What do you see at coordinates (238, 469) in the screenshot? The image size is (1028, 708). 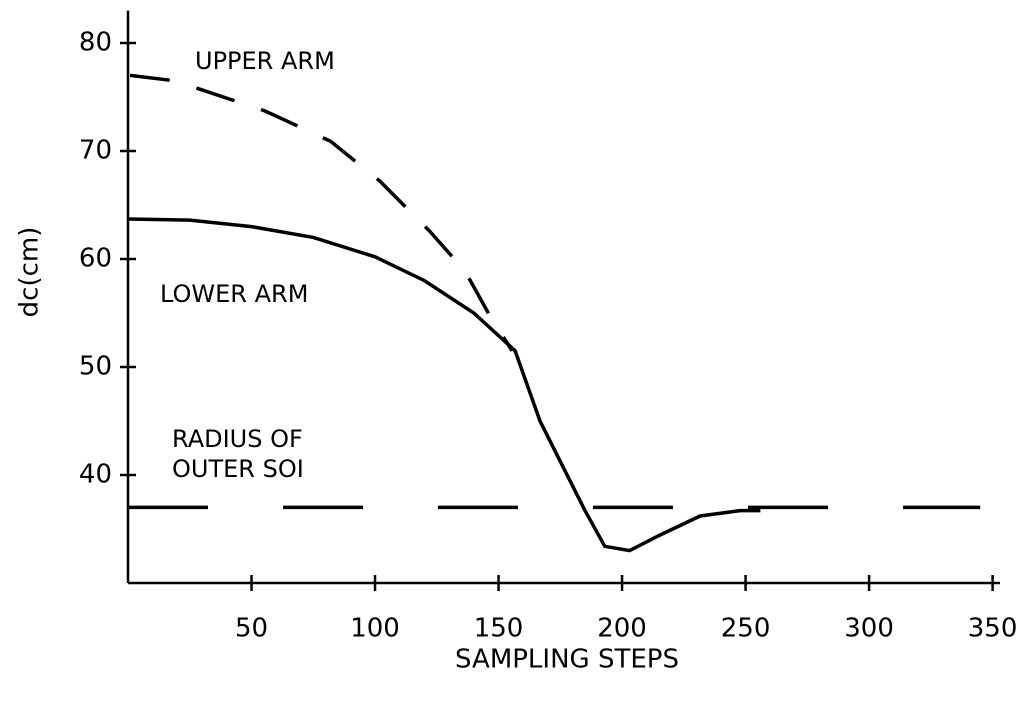 I see `annotation: OUTER SOI` at bounding box center [238, 469].